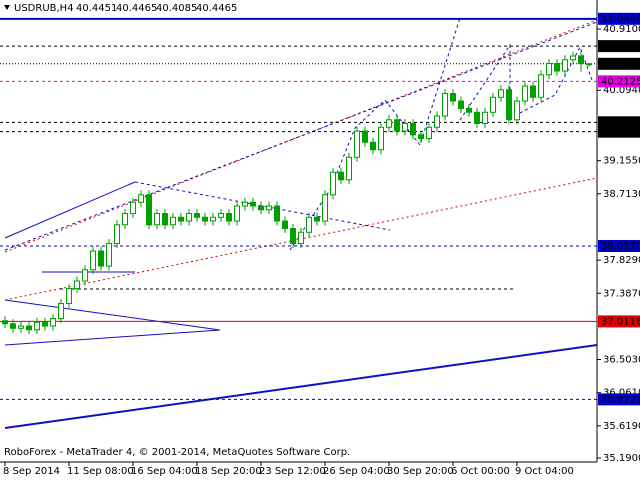 The width and height of the screenshot is (640, 480). Describe the element at coordinates (621, 426) in the screenshot. I see `y-tick-label: 35.6190` at that location.